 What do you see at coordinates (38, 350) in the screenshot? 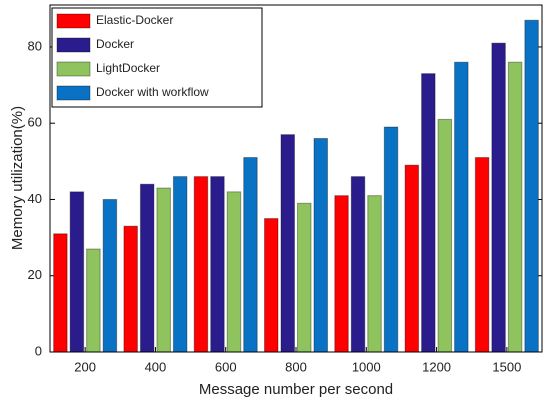
I see `y-tick-label: 0` at bounding box center [38, 350].